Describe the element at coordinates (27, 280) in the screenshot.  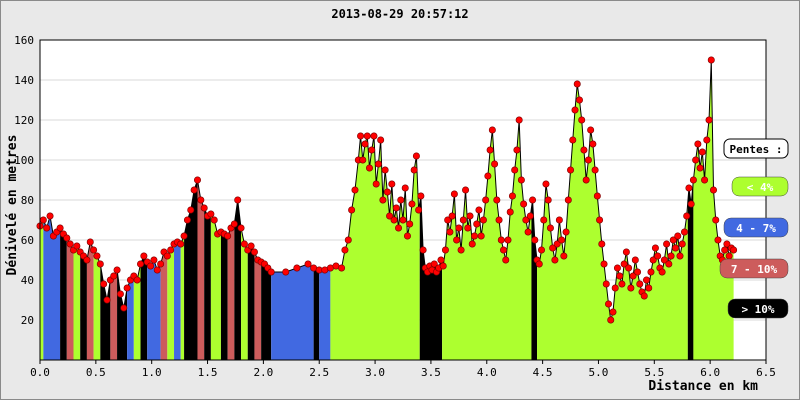
I see `y-tick-label: 40` at that location.